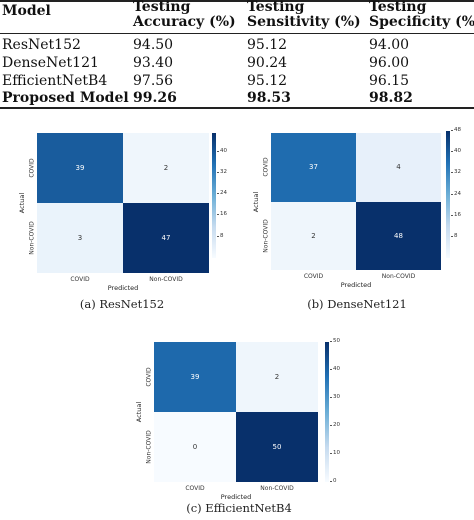 This screenshot has height=520, width=474. Describe the element at coordinates (55, 81) in the screenshot. I see `row-model: EfficientNetB4` at that location.